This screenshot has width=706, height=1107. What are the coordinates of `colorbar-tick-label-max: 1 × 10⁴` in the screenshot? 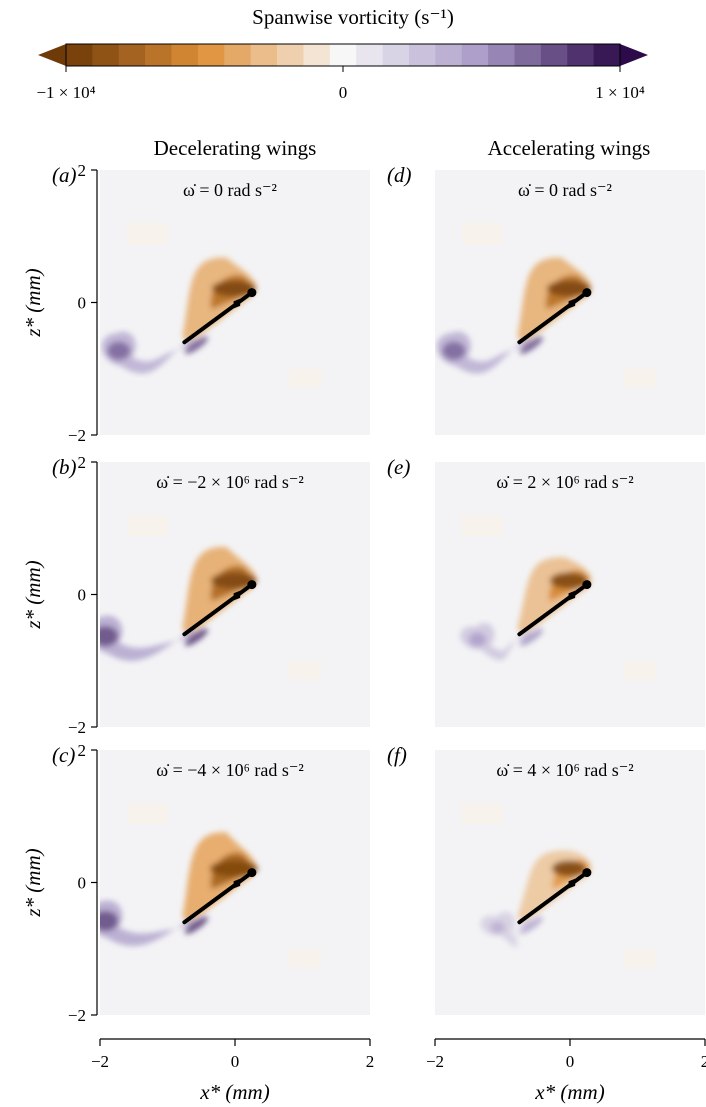 It's located at (620, 92).